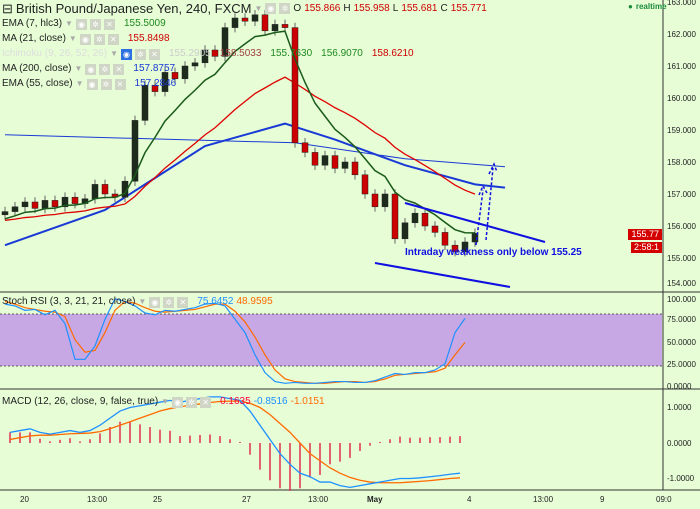 Image resolution: width=700 pixels, height=509 pixels. Describe the element at coordinates (189, 53) in the screenshot. I see `indicator-value: 155.2905` at that location.